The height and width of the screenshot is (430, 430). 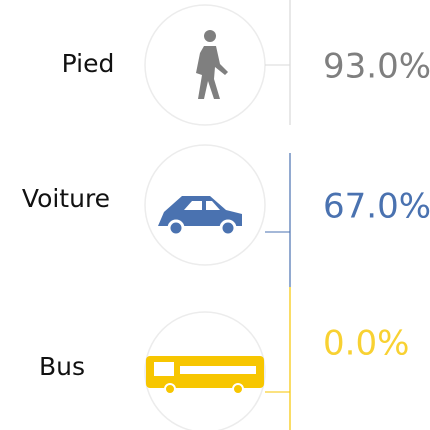 What do you see at coordinates (212, 64) in the screenshot?
I see `walker-icon` at bounding box center [212, 64].